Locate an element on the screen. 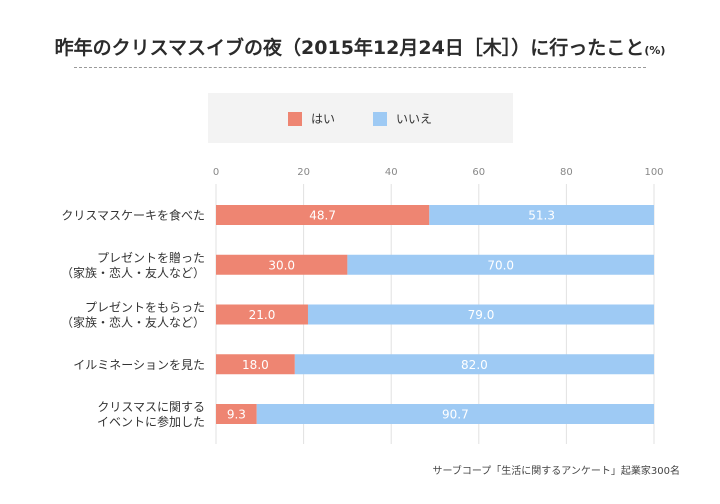 This screenshot has width=720, height=504. legend-item-yes: はい is located at coordinates (311, 118).